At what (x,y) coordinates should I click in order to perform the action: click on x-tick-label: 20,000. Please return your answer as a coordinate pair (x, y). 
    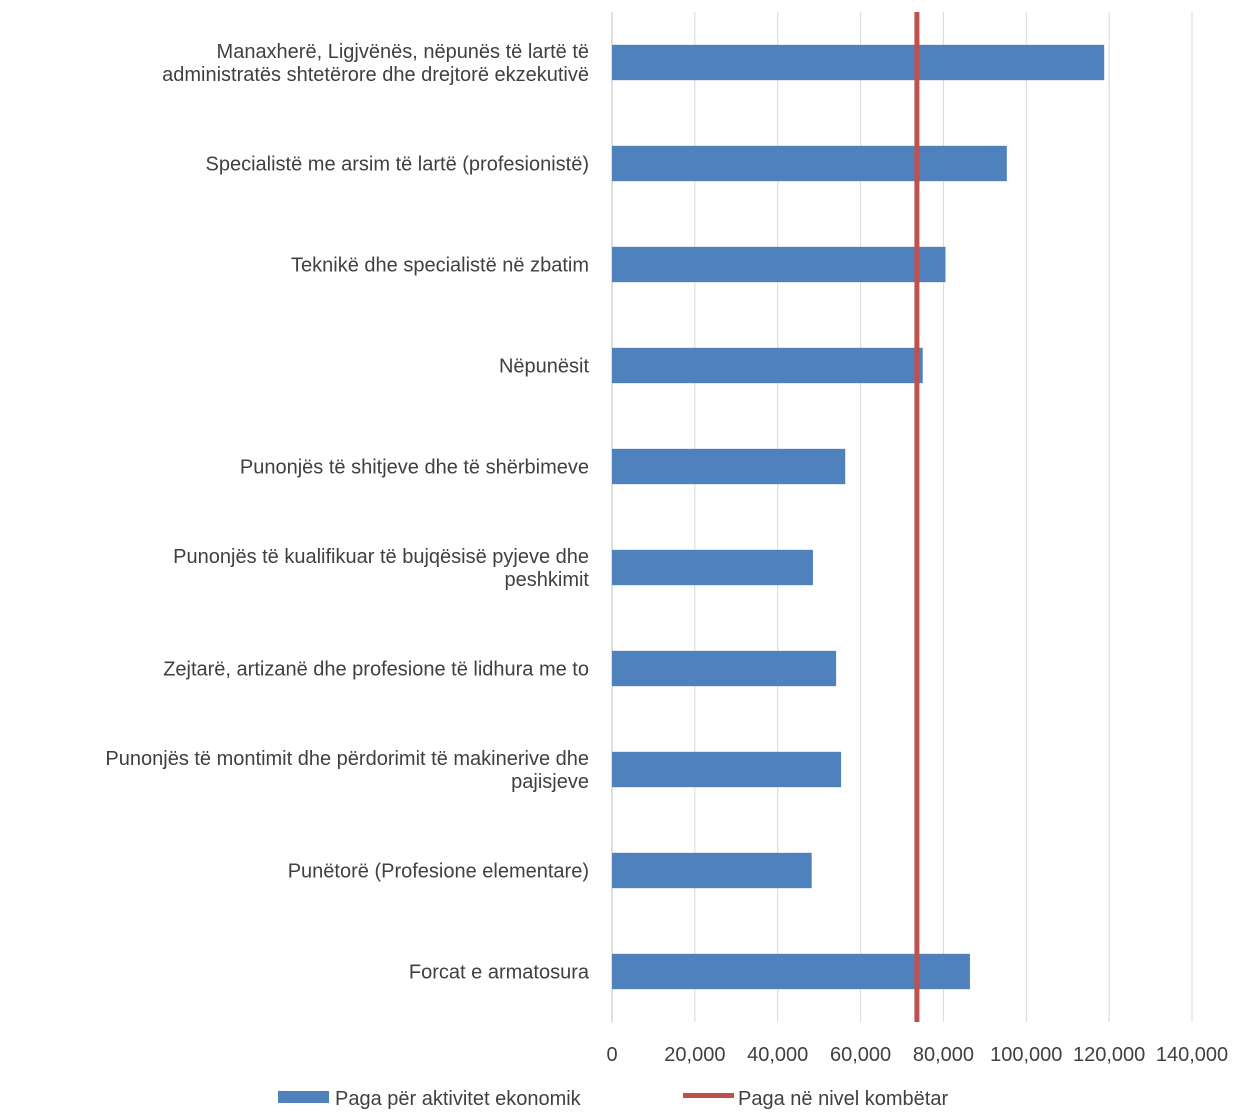
    Looking at the image, I should click on (694, 1055).